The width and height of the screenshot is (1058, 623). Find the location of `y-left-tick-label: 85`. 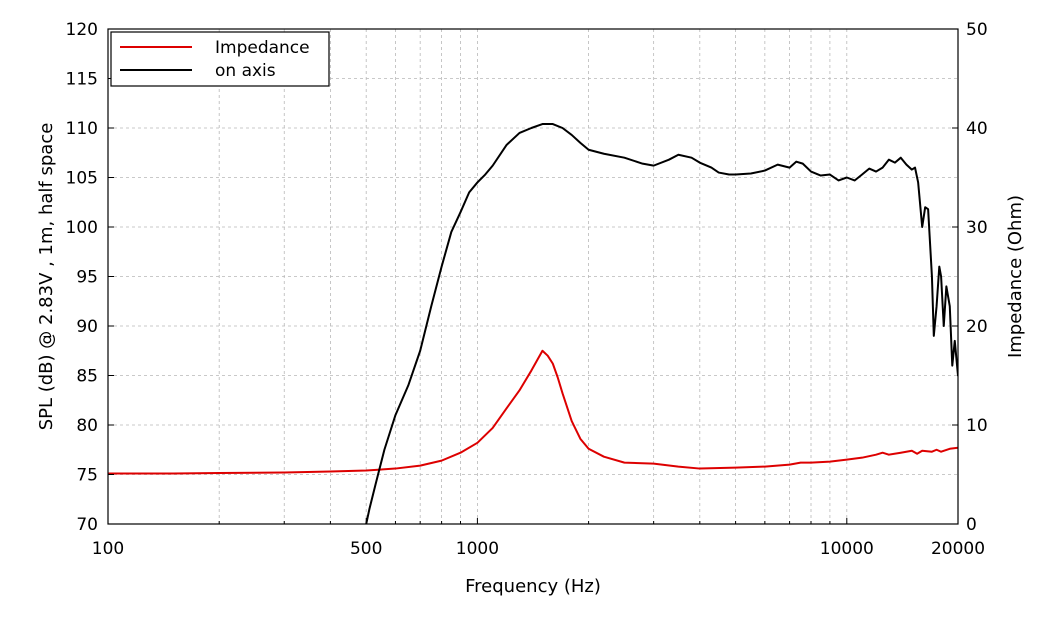

y-left-tick-label: 85 is located at coordinates (87, 377).